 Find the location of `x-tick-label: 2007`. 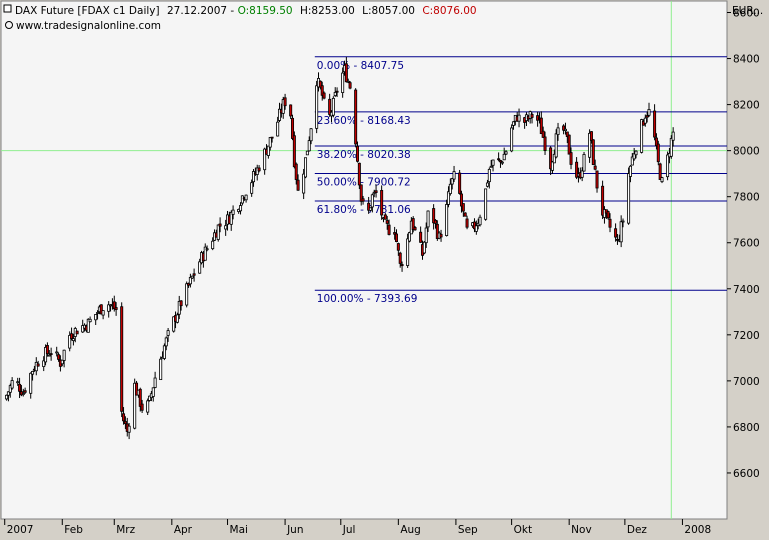

x-tick-label: 2007 is located at coordinates (20, 530).